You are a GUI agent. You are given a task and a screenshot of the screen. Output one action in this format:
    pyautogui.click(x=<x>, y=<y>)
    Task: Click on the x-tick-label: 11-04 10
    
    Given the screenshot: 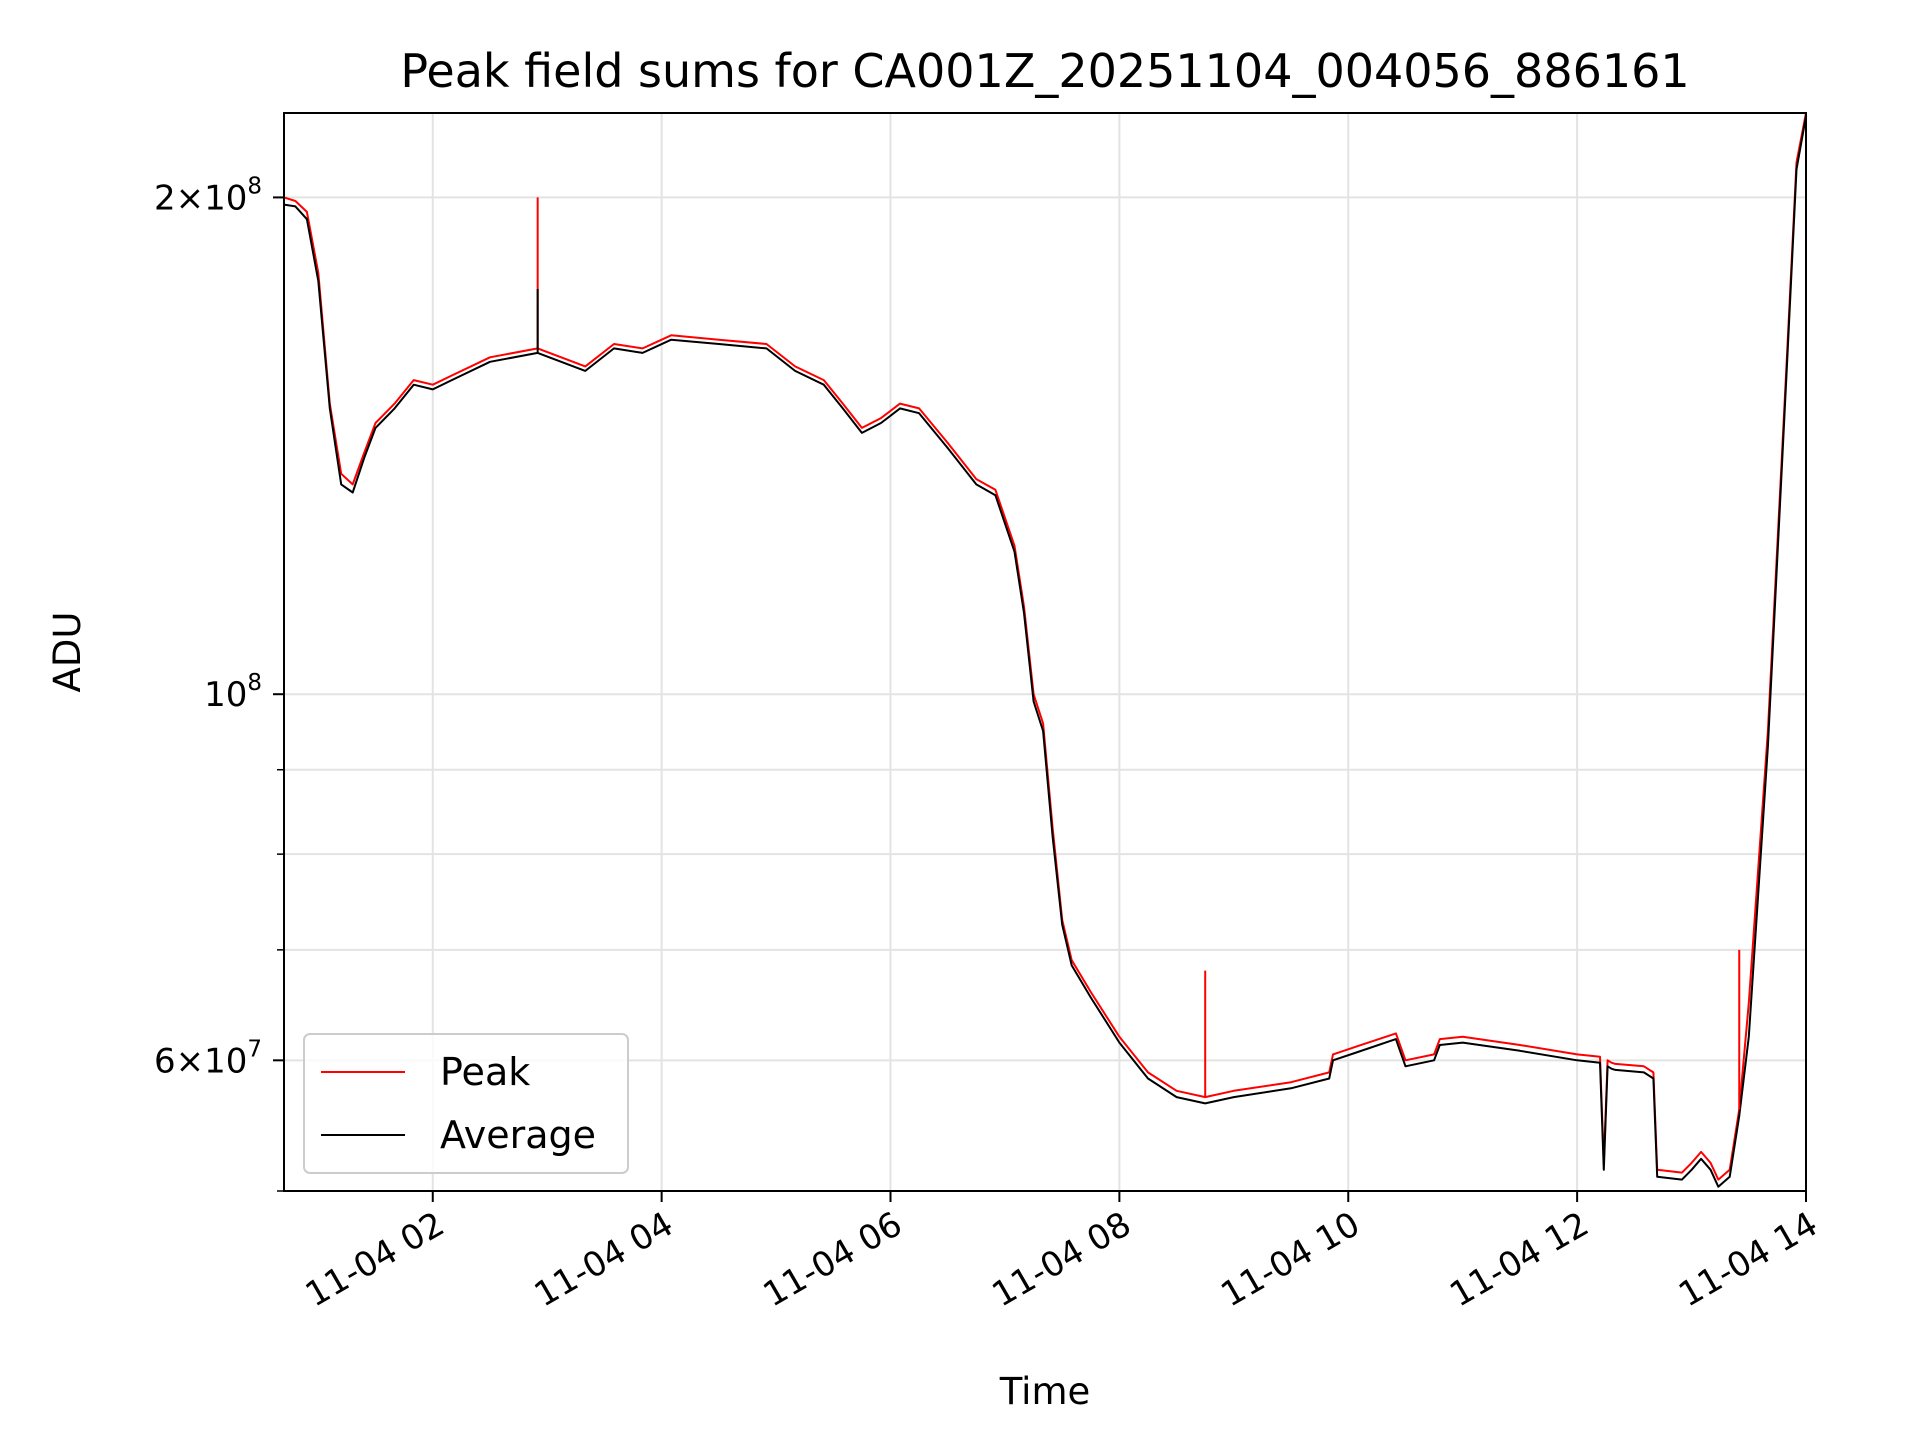 What is the action you would take?
    pyautogui.click(x=1290, y=1259)
    